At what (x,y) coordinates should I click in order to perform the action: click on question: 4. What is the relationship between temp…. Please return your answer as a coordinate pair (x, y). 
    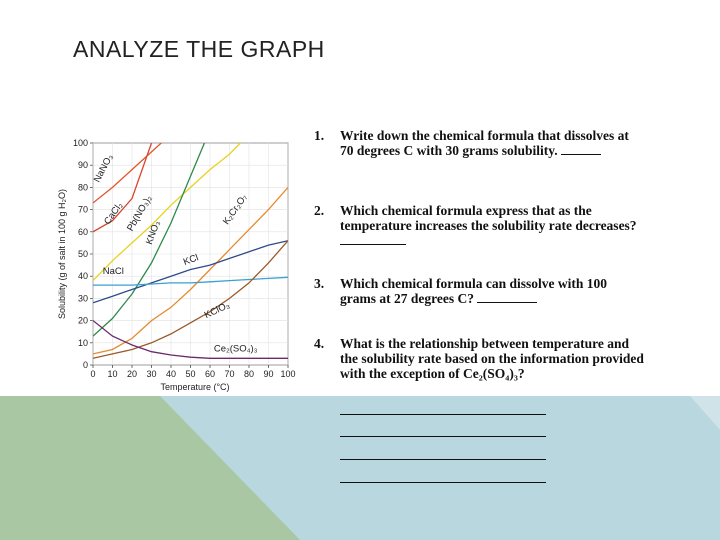
    Looking at the image, I should click on (479, 358).